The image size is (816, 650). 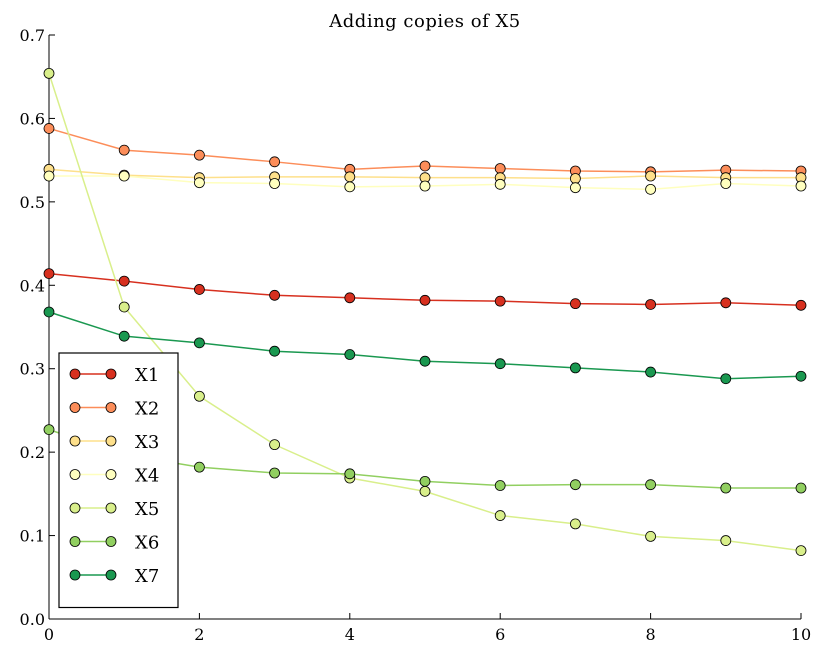 What do you see at coordinates (350, 634) in the screenshot?
I see `x-tick-label: 4` at bounding box center [350, 634].